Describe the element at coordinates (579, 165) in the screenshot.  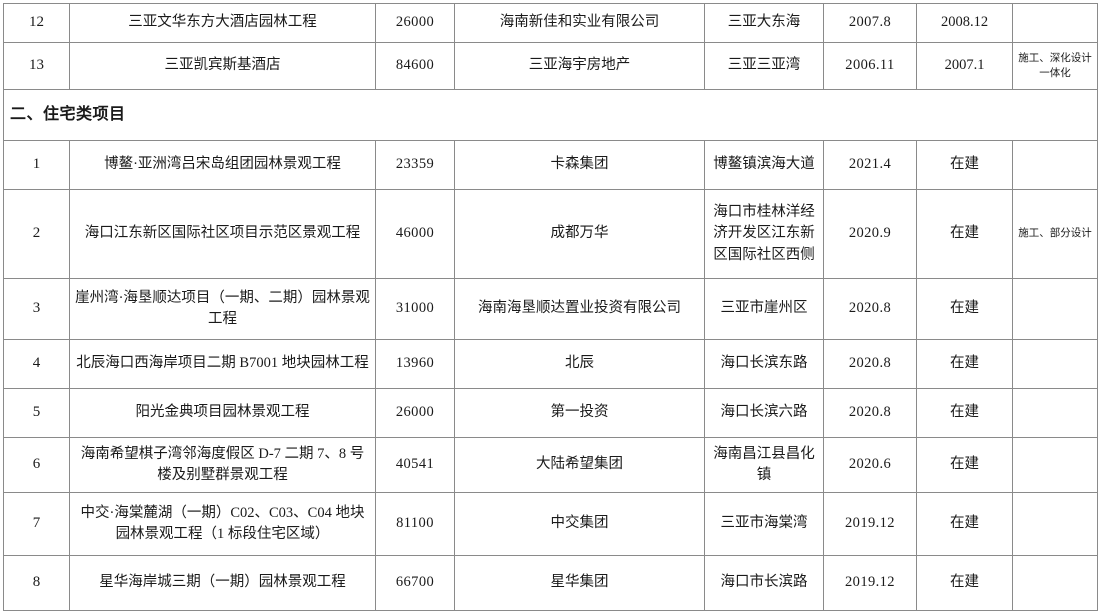
I see `row-owner: 卡森集团` at that location.